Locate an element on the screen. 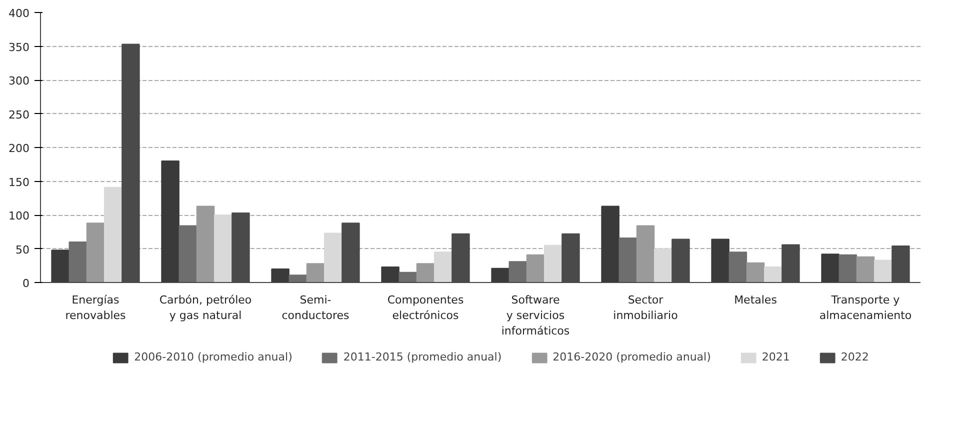  y-tick-label: 350 is located at coordinates (19, 47).